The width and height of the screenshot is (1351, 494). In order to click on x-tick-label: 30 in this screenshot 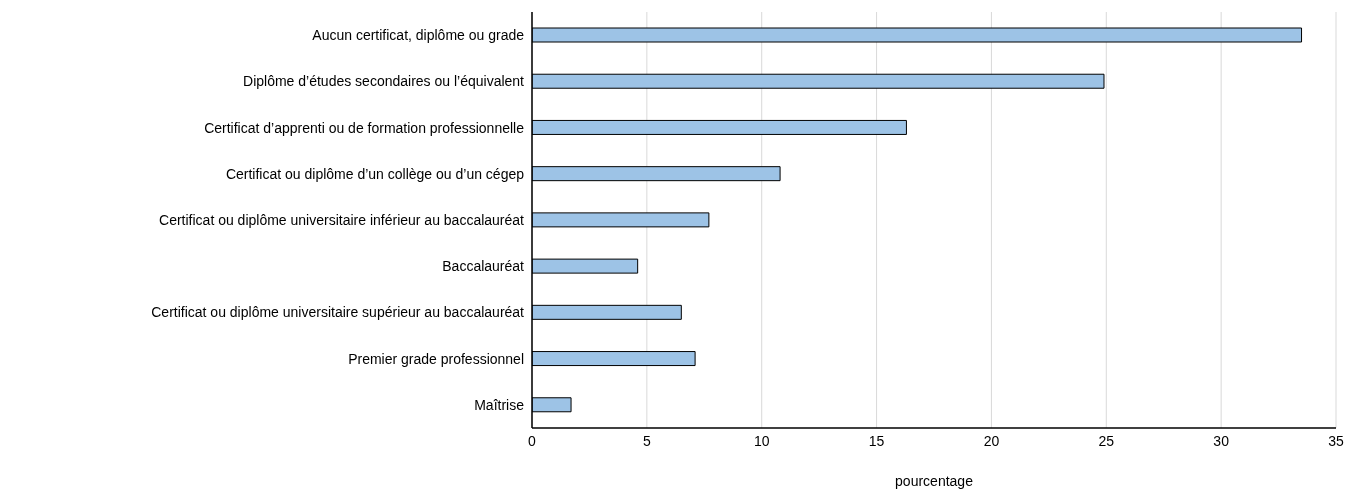, I will do `click(1221, 440)`.